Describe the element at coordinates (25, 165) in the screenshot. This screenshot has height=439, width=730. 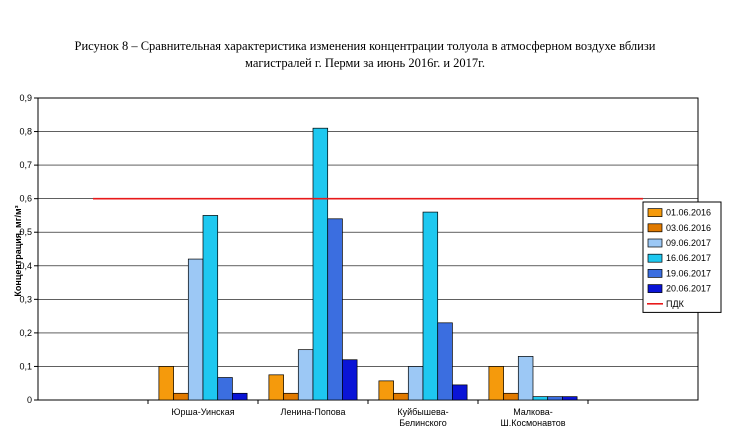
I see `y-tick-label: 0,7` at that location.